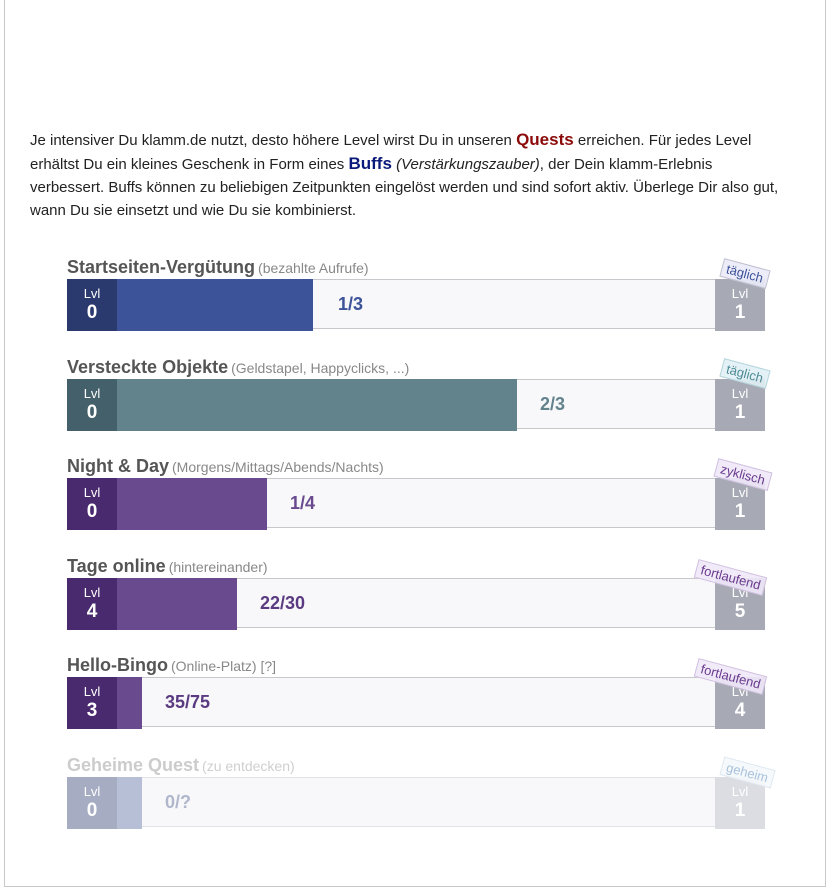 The image size is (830, 891). Describe the element at coordinates (218, 567) in the screenshot. I see `quest-subtitle: (hintereinander)` at that location.